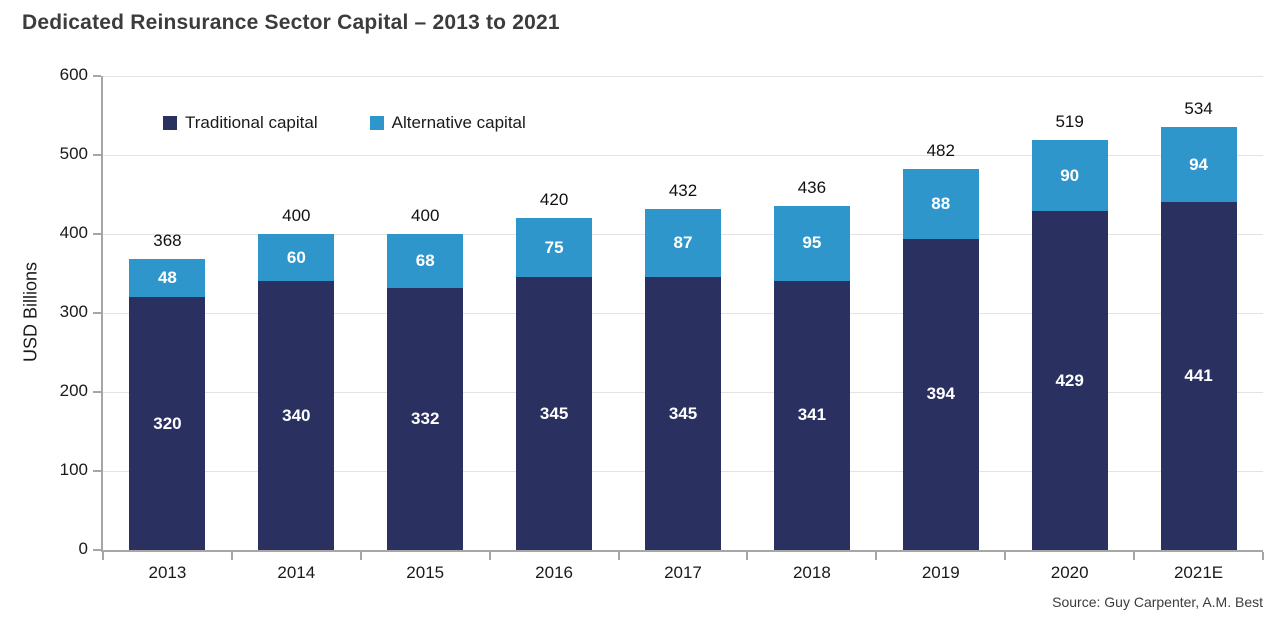  I want to click on bar-value-traditional-2014: 340, so click(296, 415).